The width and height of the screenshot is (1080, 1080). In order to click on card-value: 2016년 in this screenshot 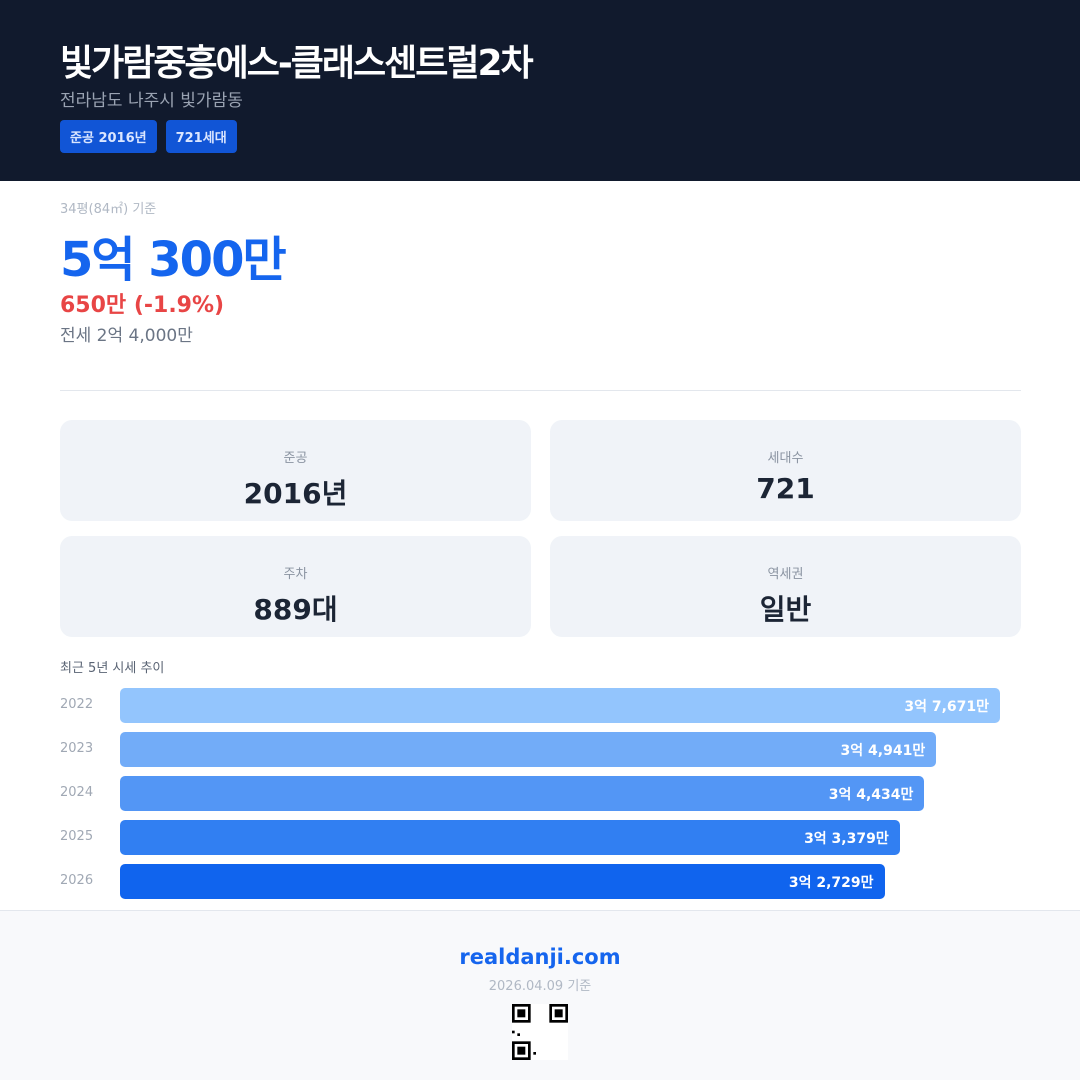, I will do `click(295, 493)`.